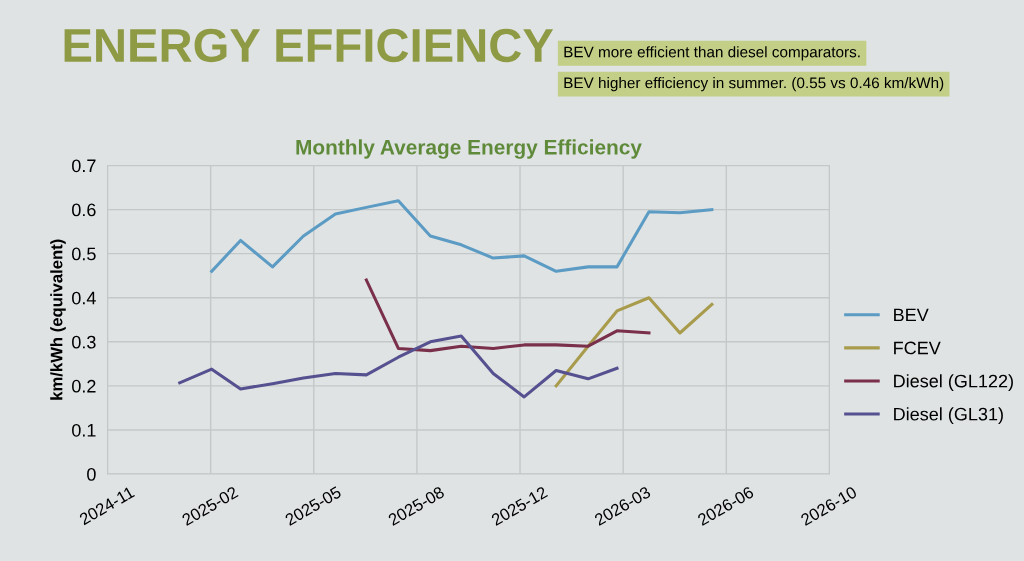  I want to click on y-tick-label: 0.2, so click(84, 386).